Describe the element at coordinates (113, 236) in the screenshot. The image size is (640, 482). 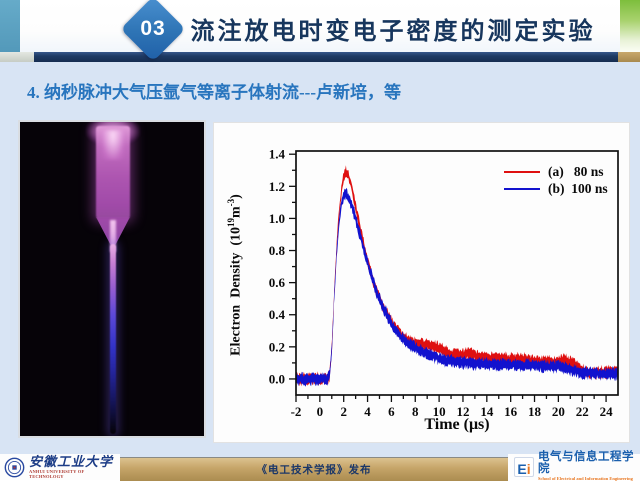
I see `plasma-neck-glow` at that location.